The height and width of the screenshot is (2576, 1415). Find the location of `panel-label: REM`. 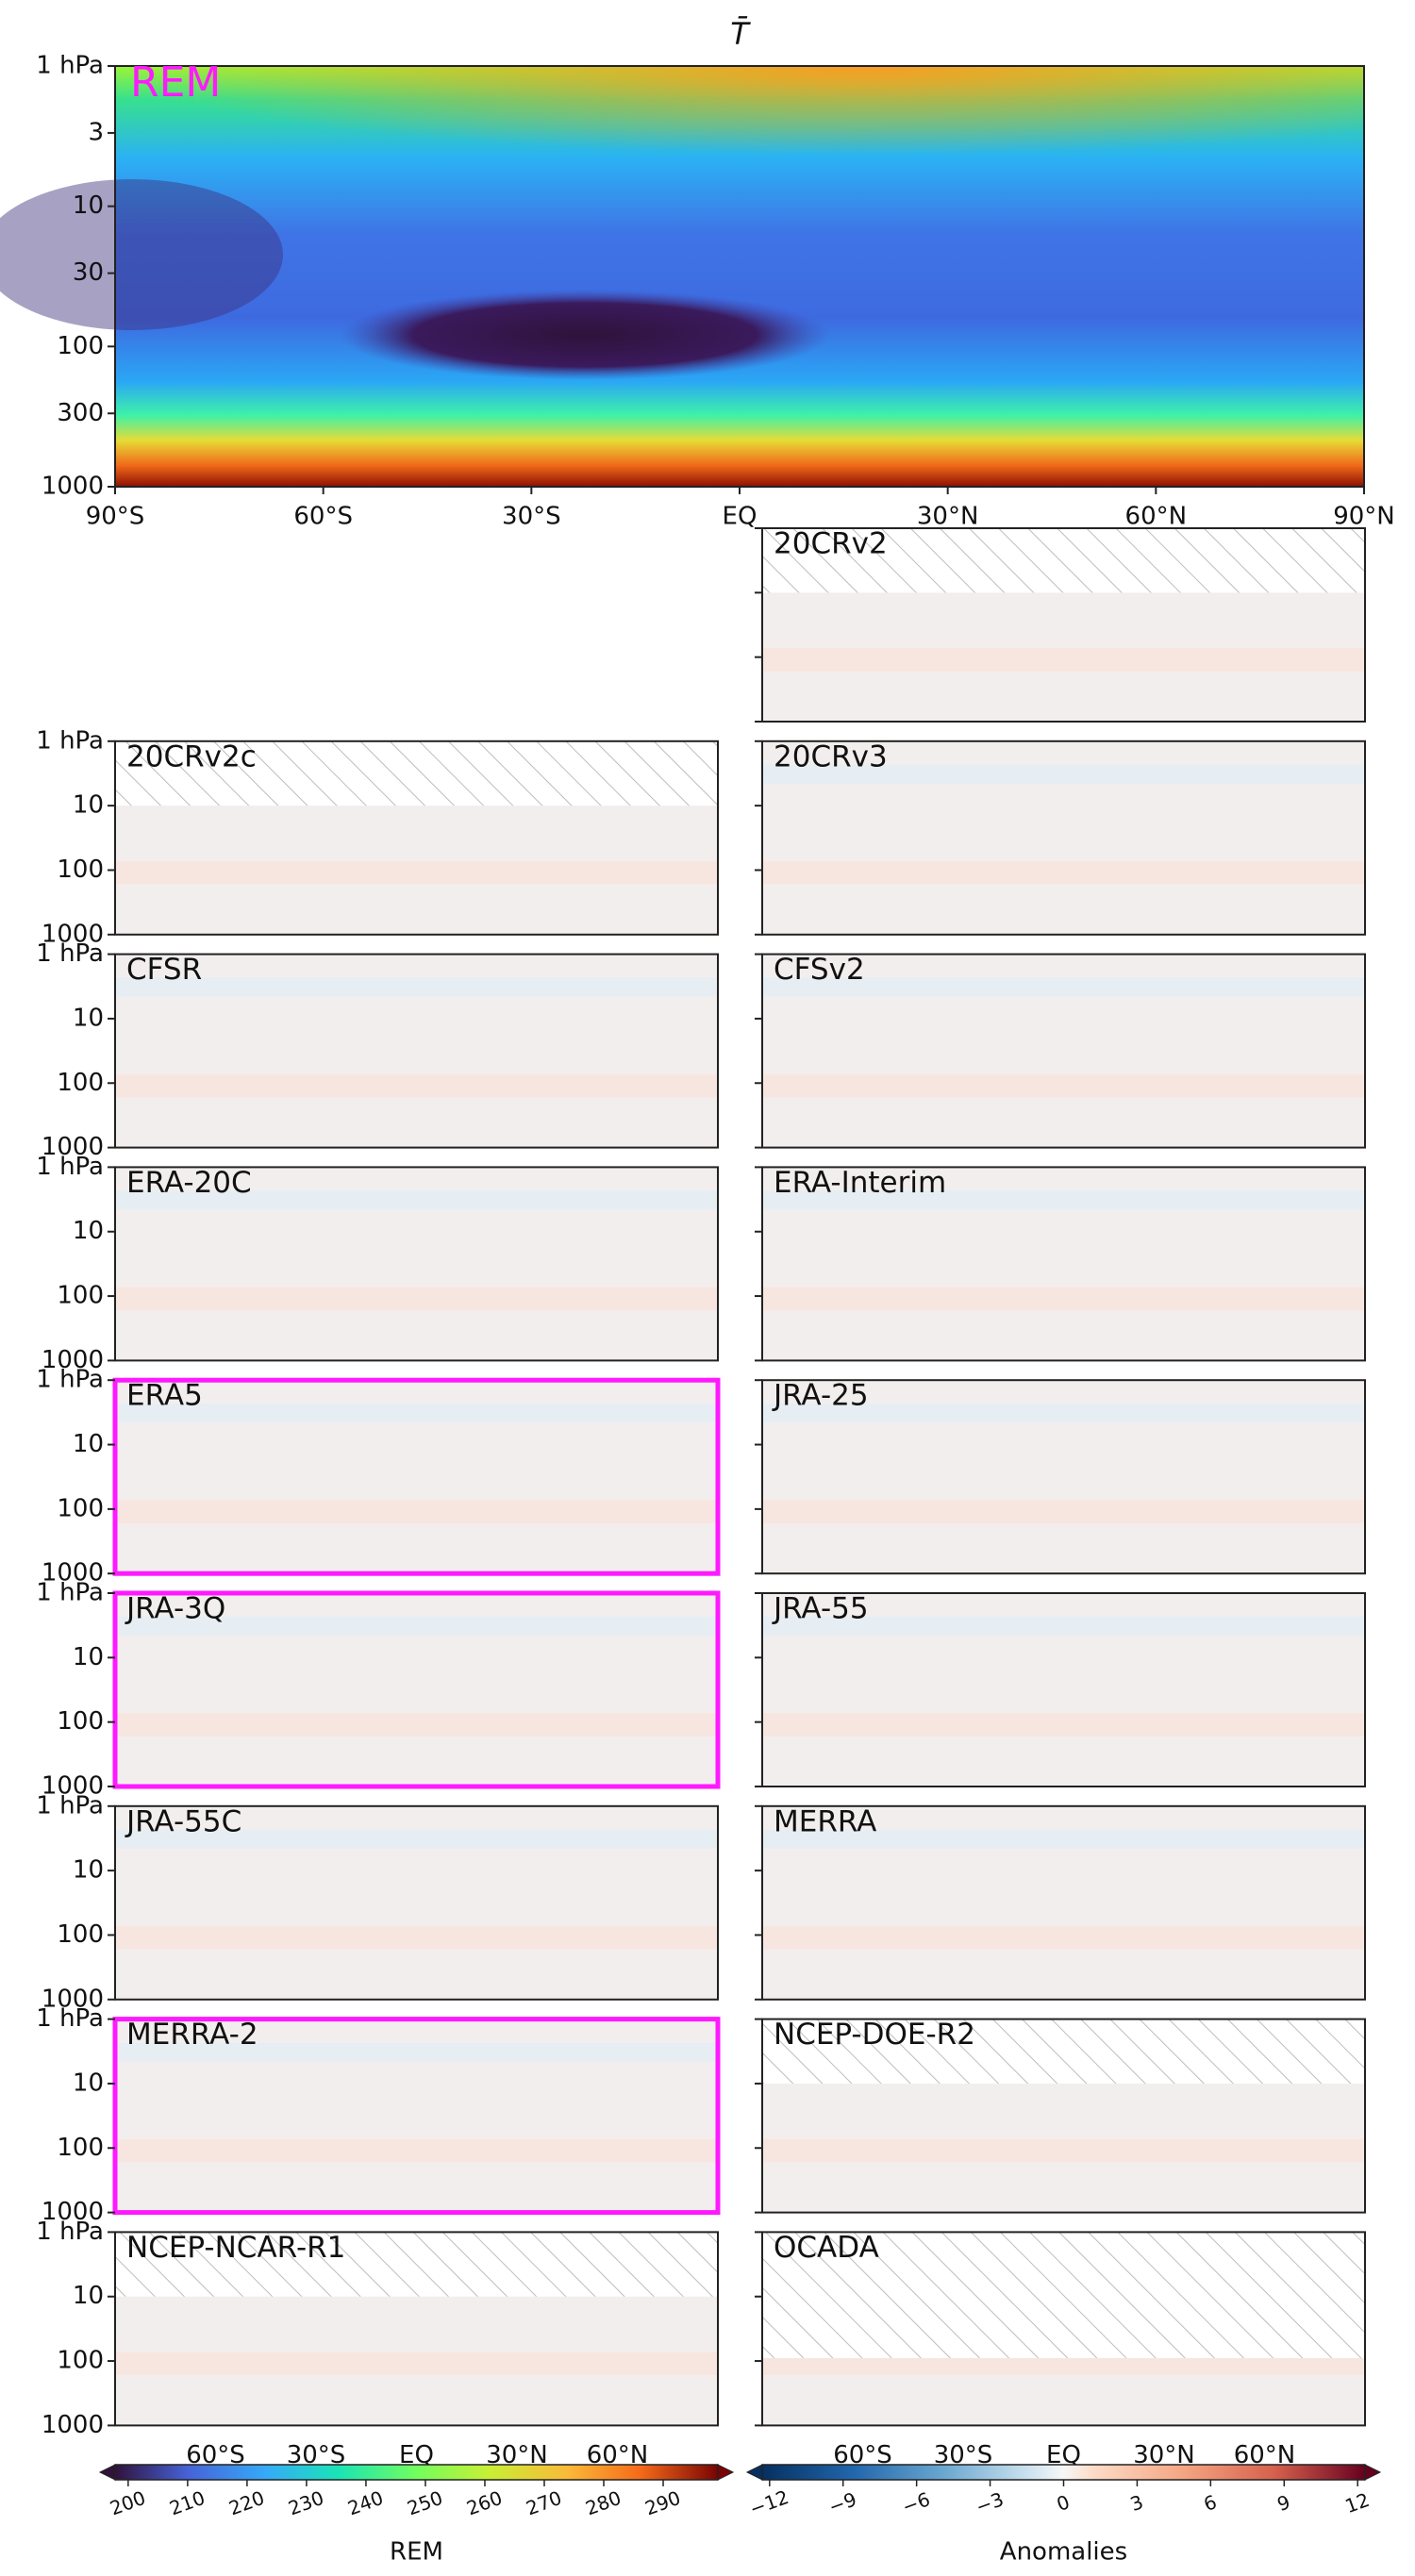

panel-label: REM is located at coordinates (175, 82).